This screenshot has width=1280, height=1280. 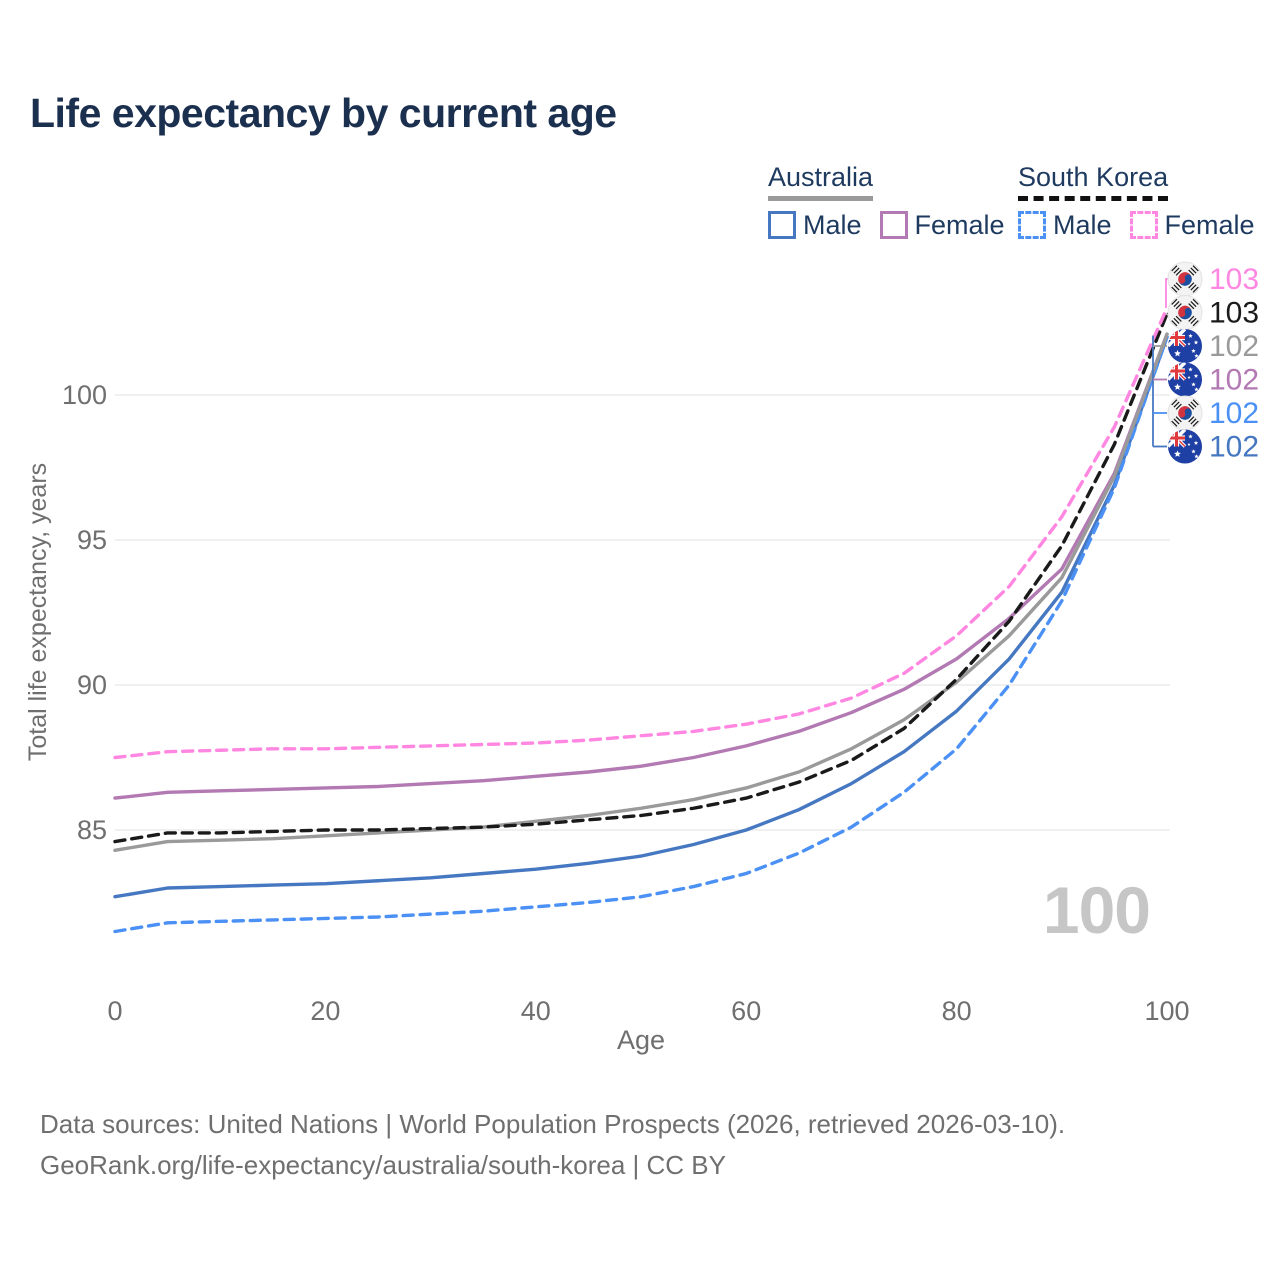 I want to click on legend-item-australia-female: Female, so click(x=942, y=225).